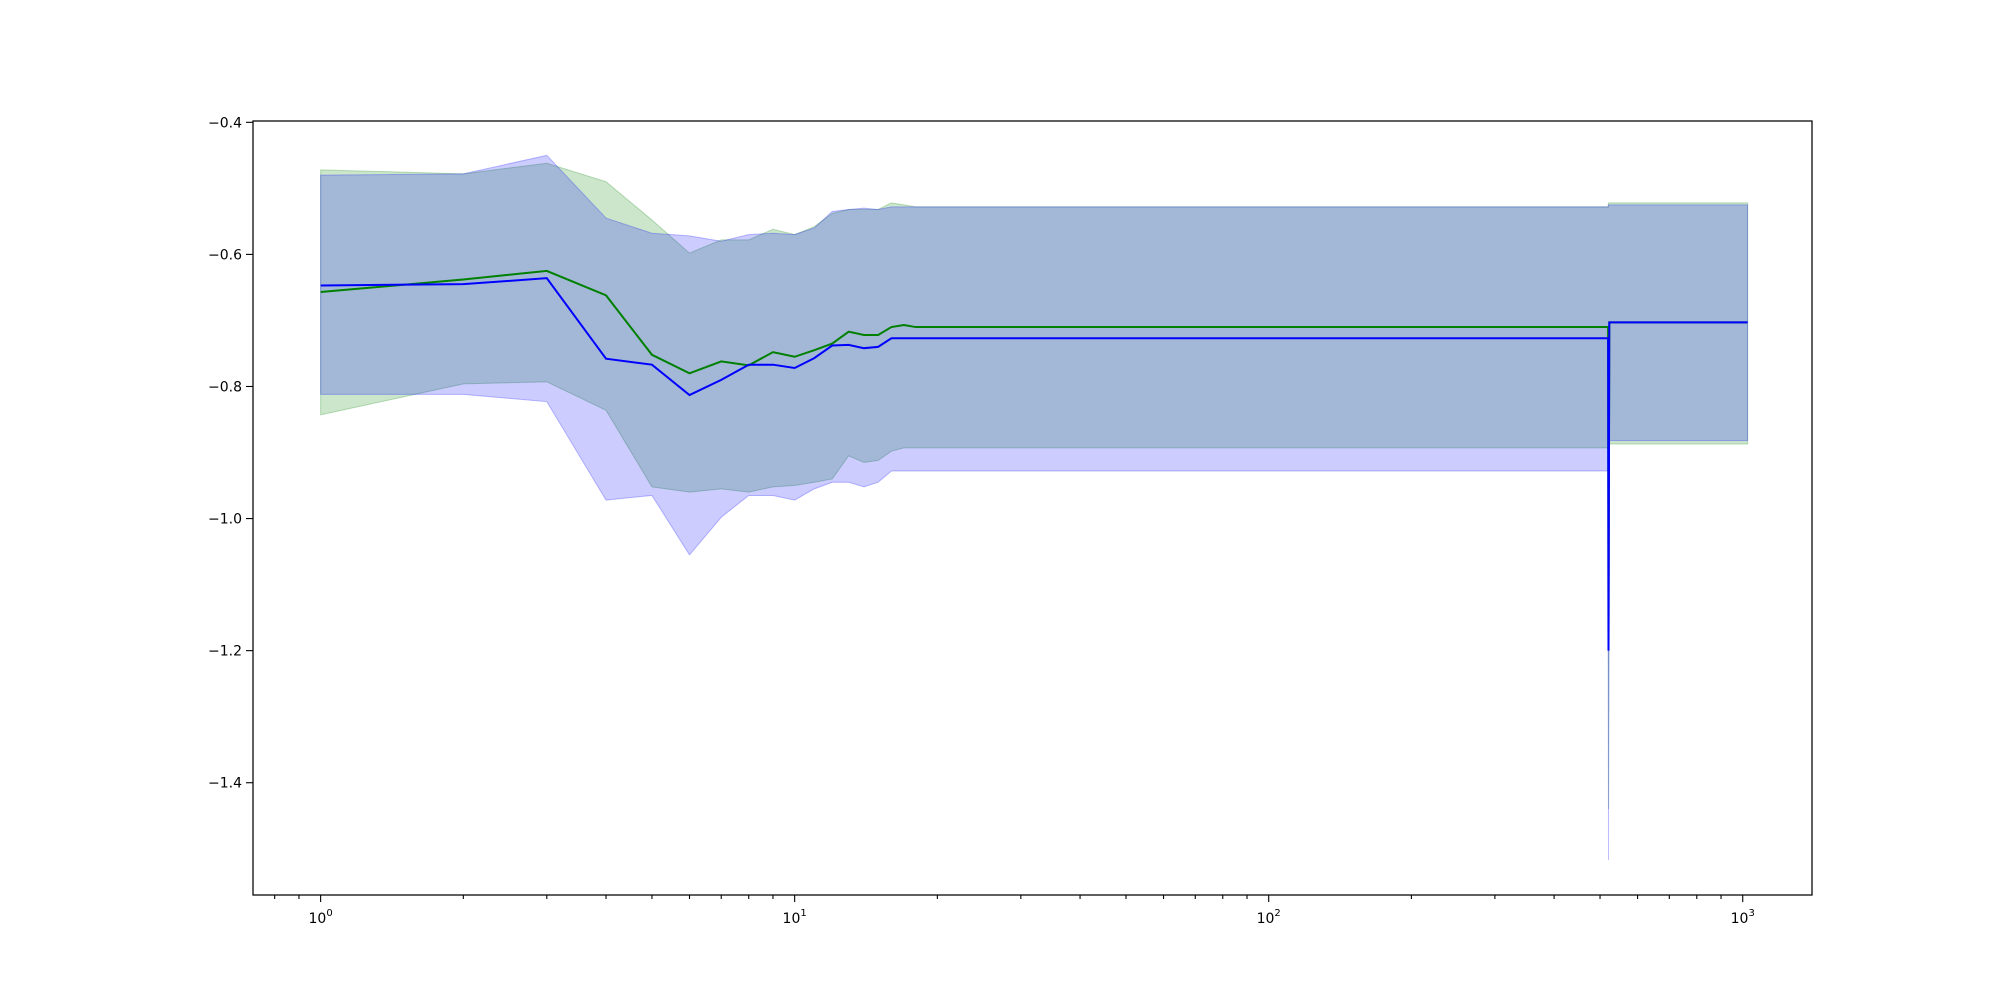 The width and height of the screenshot is (2000, 1000). Describe the element at coordinates (321, 917) in the screenshot. I see `x-tick-label: 10⁰` at that location.